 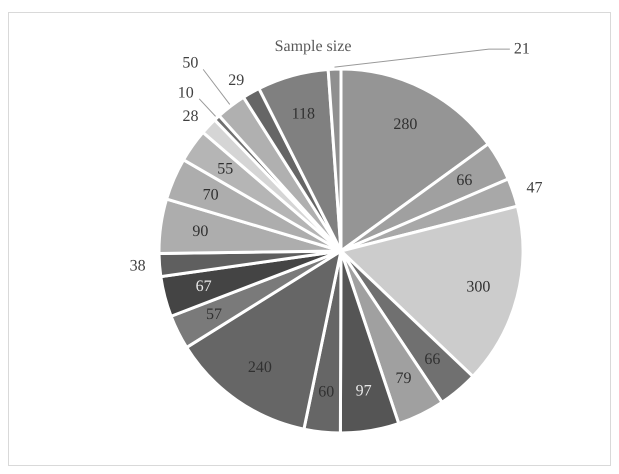 I want to click on data-label: 97, so click(x=364, y=391).